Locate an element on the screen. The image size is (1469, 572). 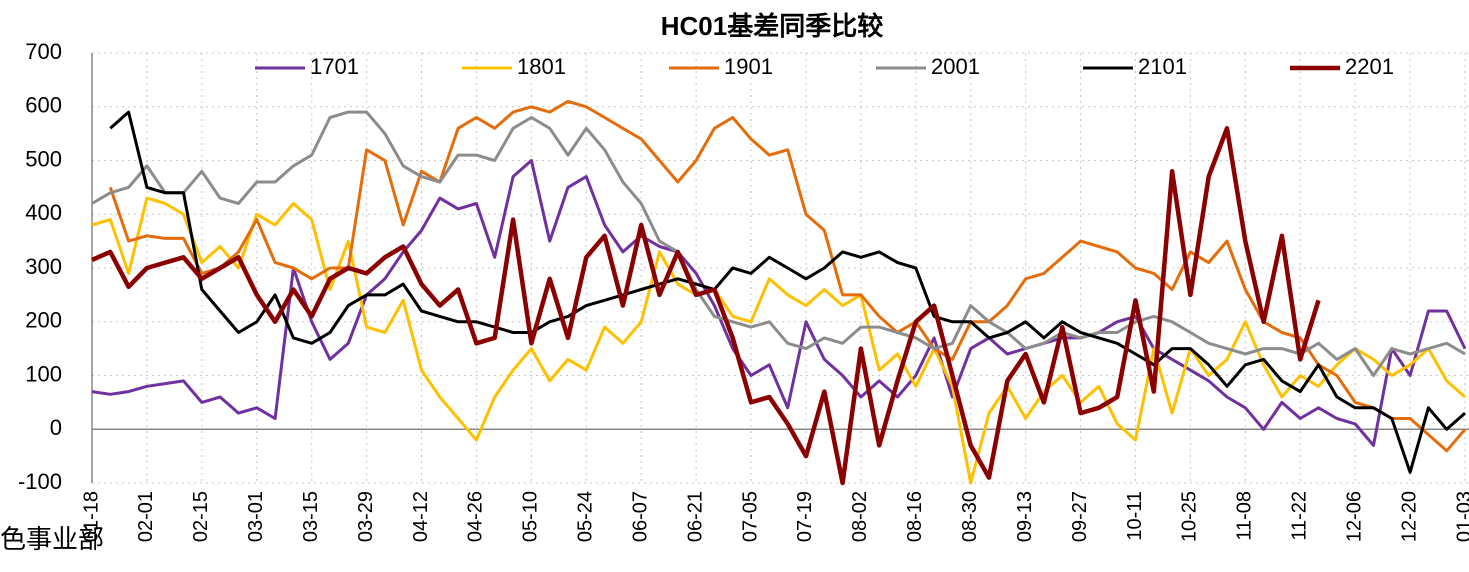
watermark: 色事业部 is located at coordinates (52, 540).